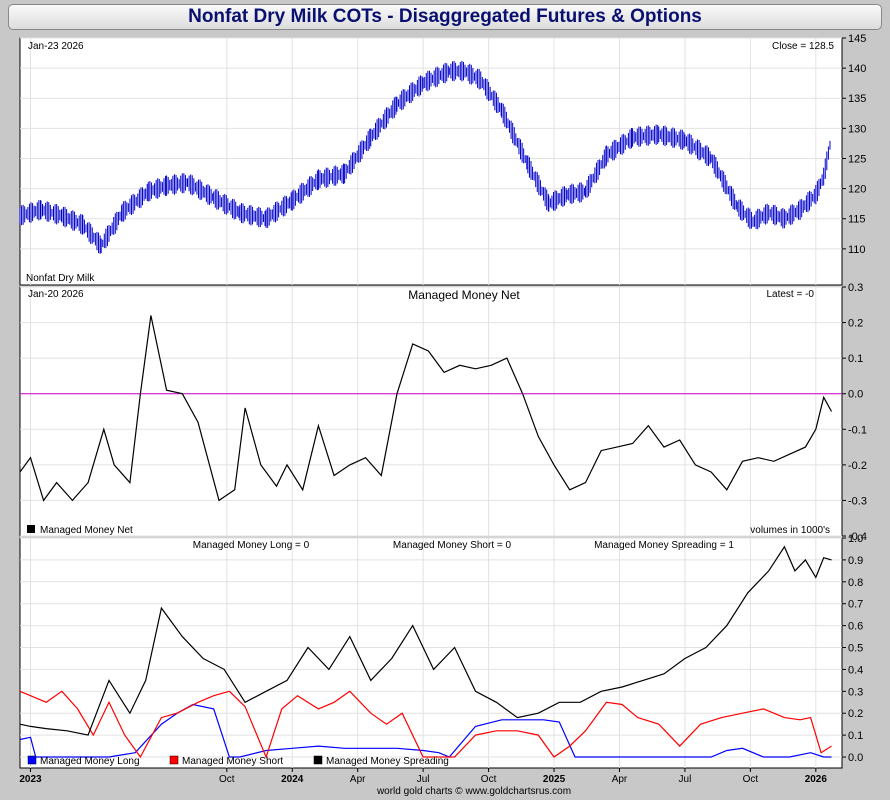  What do you see at coordinates (174, 760) in the screenshot?
I see `short-legend-swatch` at bounding box center [174, 760].